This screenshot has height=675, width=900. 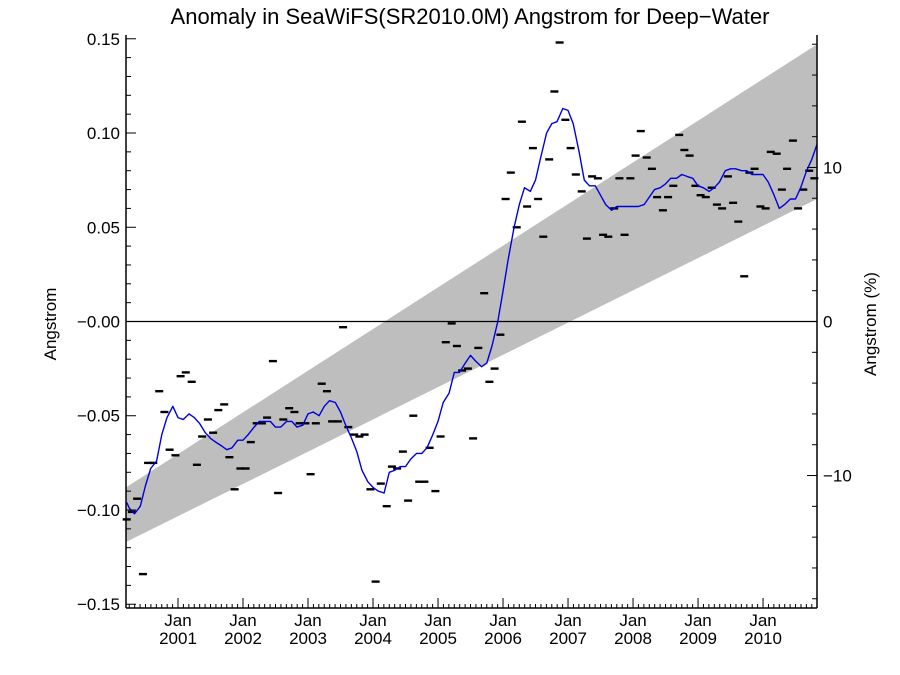 What do you see at coordinates (98, 416) in the screenshot?
I see `y-tick-label-left: −0.05` at bounding box center [98, 416].